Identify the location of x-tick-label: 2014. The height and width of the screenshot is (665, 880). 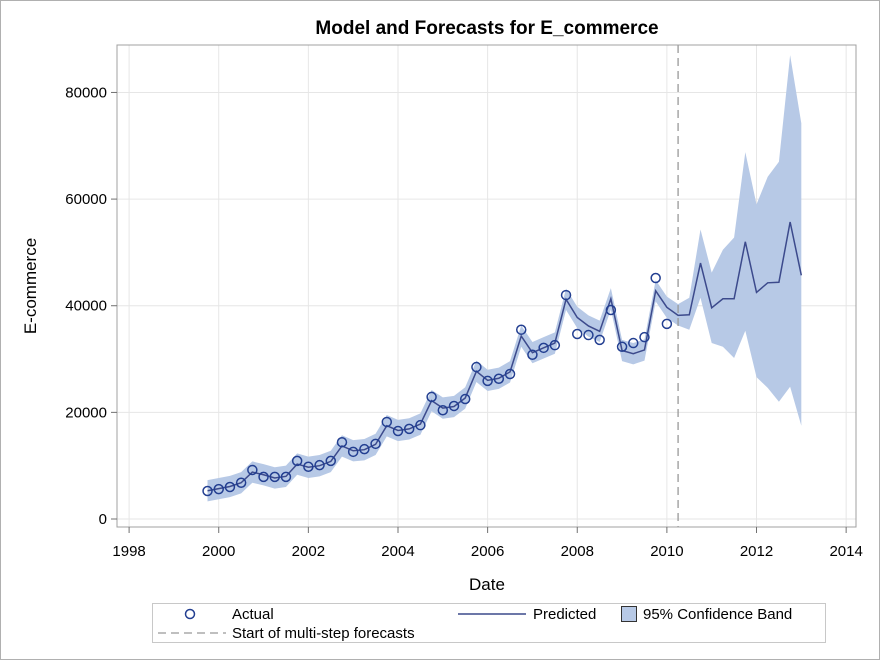
(845, 551).